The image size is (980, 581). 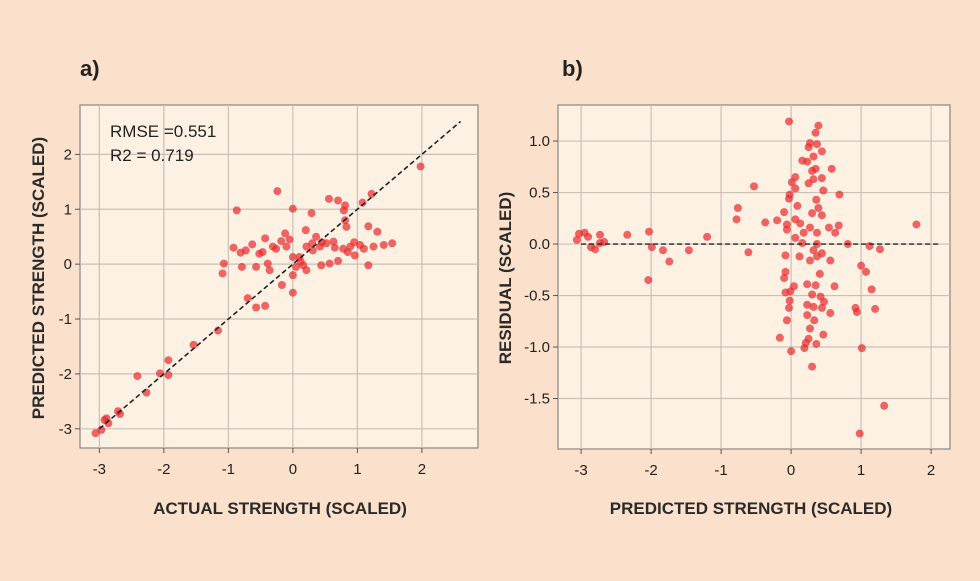 What do you see at coordinates (152, 155) in the screenshot?
I see `r2-annotation: R2 = 0.719` at bounding box center [152, 155].